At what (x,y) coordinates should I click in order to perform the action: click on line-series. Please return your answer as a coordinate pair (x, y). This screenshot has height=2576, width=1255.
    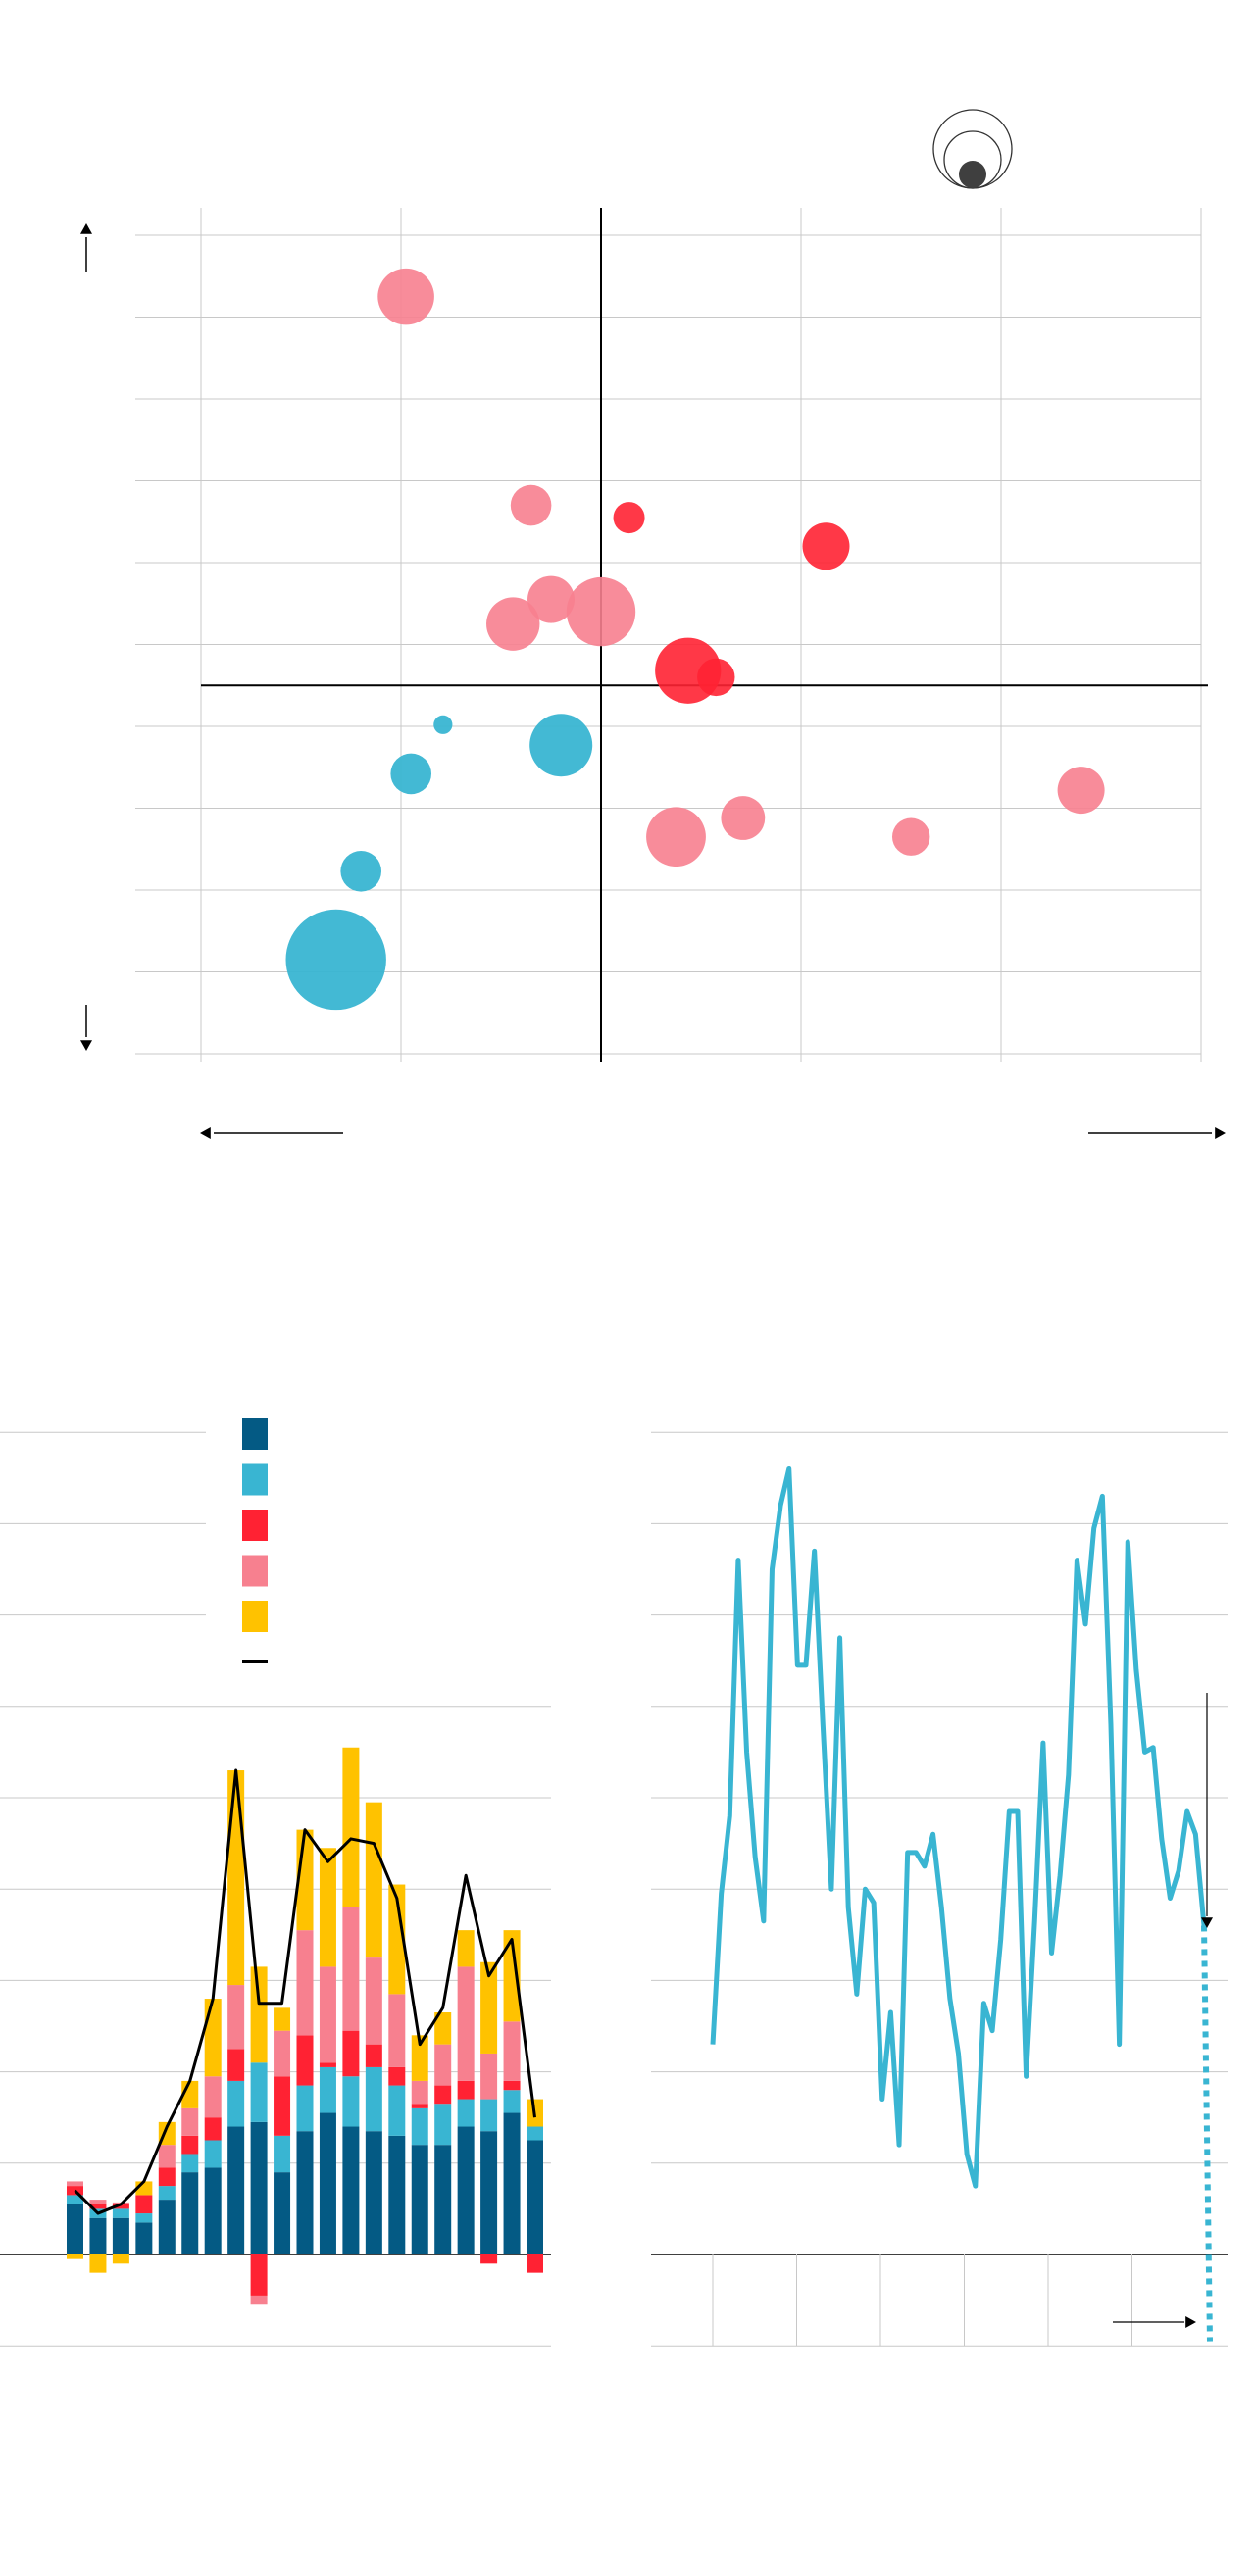
    Looking at the image, I should click on (958, 1827).